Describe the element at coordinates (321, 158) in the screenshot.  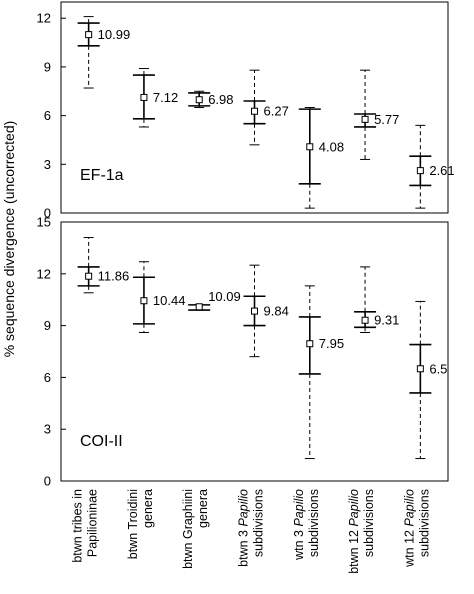
I see `data-point-group: 4.08` at that location.